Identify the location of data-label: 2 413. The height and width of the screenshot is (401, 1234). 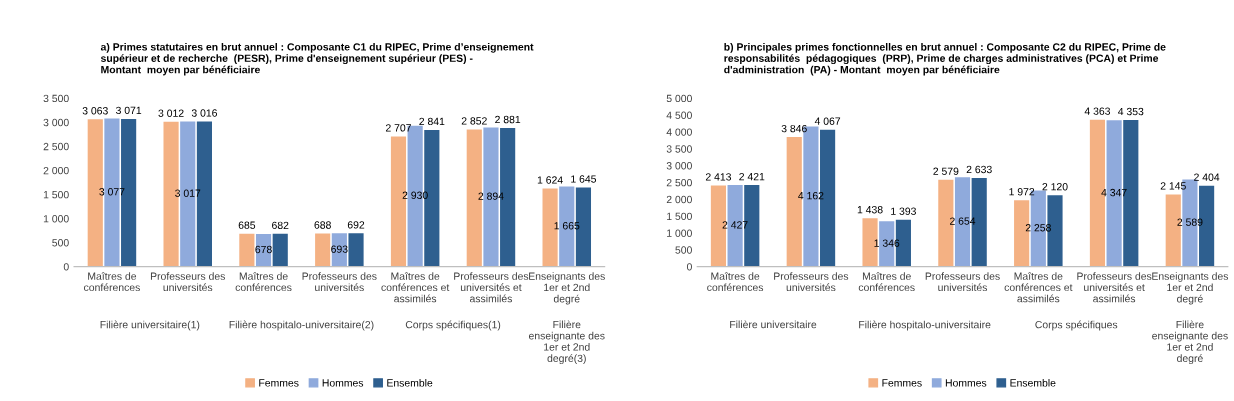
(718, 177).